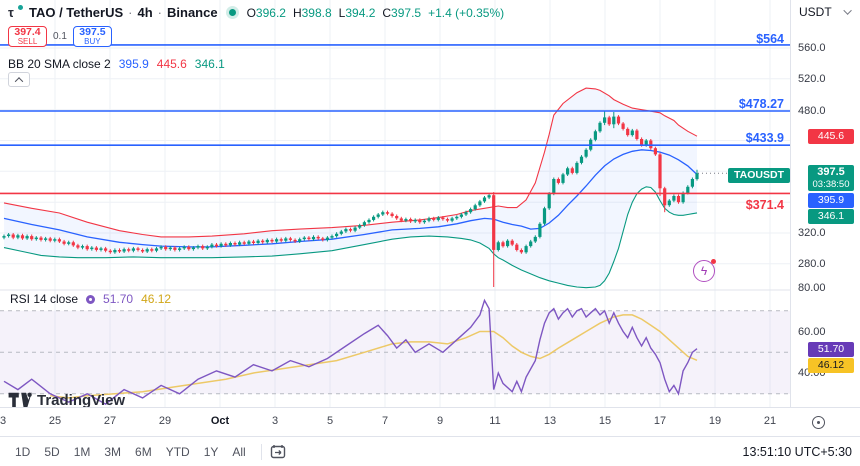 The height and width of the screenshot is (466, 860). What do you see at coordinates (495, 421) in the screenshot?
I see `time-axis-label: 11` at bounding box center [495, 421].